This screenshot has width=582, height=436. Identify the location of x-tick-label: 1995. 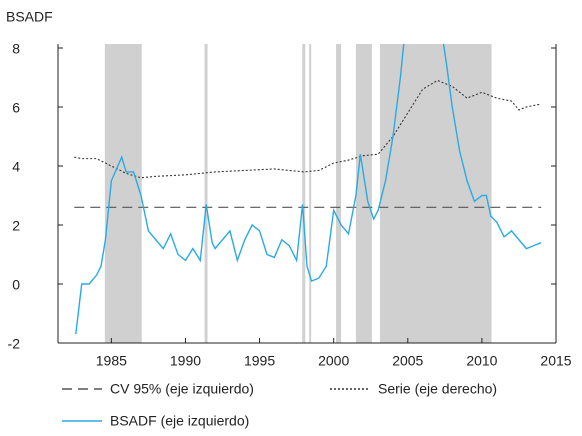
(259, 361).